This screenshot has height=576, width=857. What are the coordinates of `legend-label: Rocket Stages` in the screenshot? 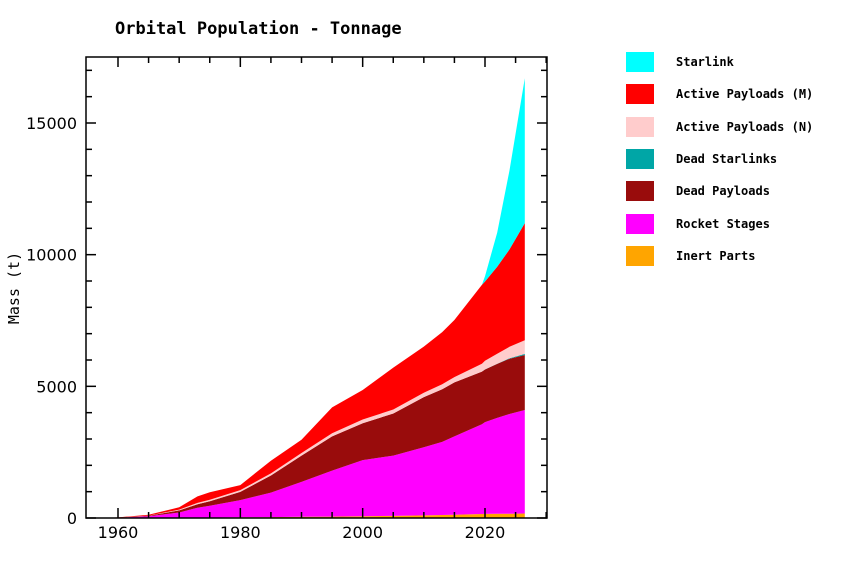 It's located at (723, 223).